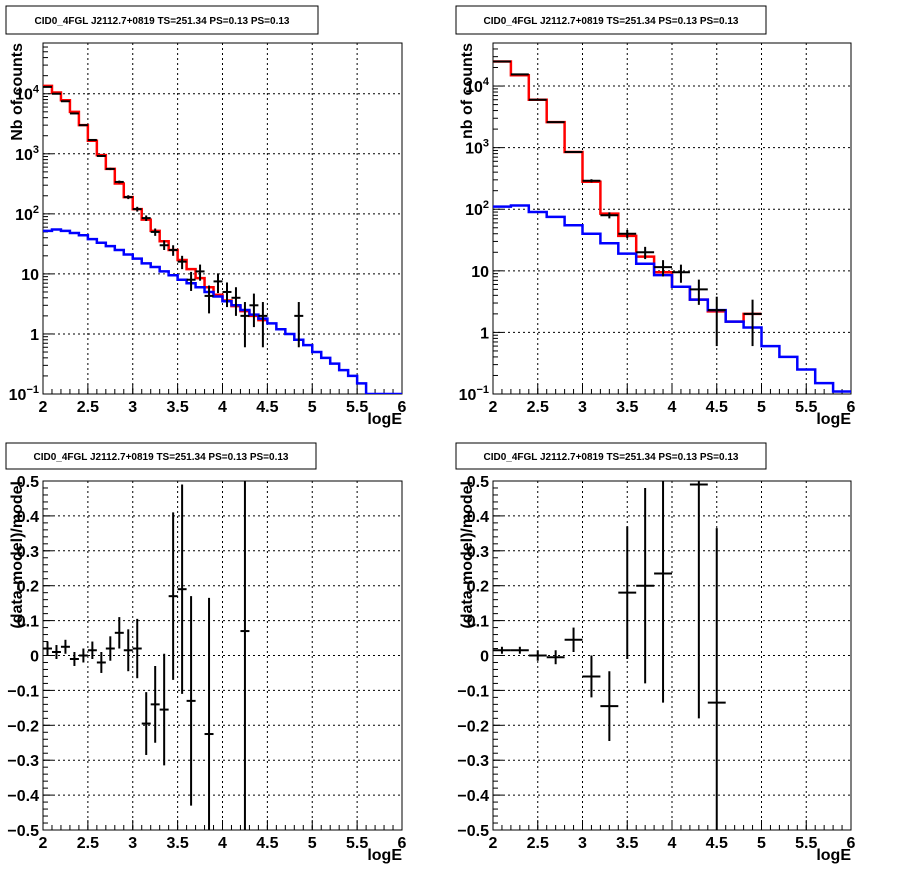 The image size is (898, 875). What do you see at coordinates (28, 587) in the screenshot?
I see `y-tick-label: 0.2` at bounding box center [28, 587].